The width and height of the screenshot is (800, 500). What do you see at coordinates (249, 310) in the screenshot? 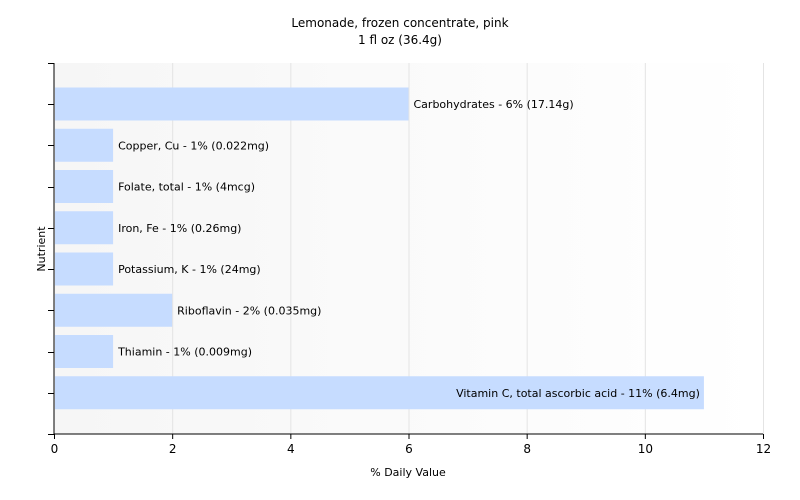
I see `bar-label-5: Riboflavin - 2% (0.035mg)` at bounding box center [249, 310].